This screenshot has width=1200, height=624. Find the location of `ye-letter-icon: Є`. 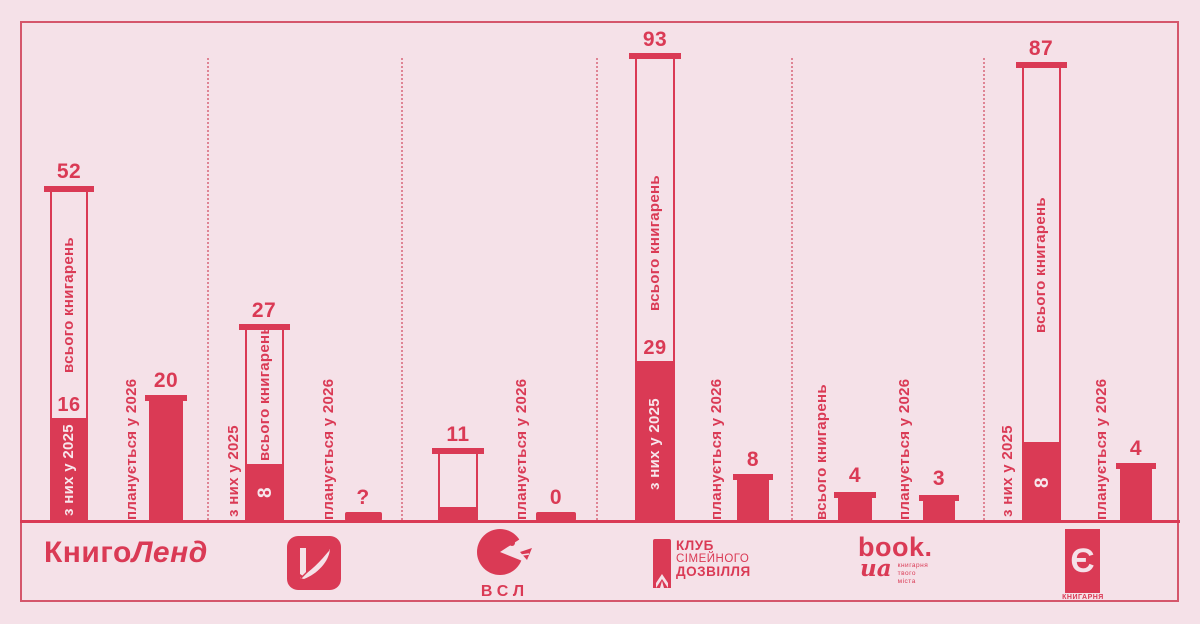

ye-letter-icon: Є is located at coordinates (1082, 561).